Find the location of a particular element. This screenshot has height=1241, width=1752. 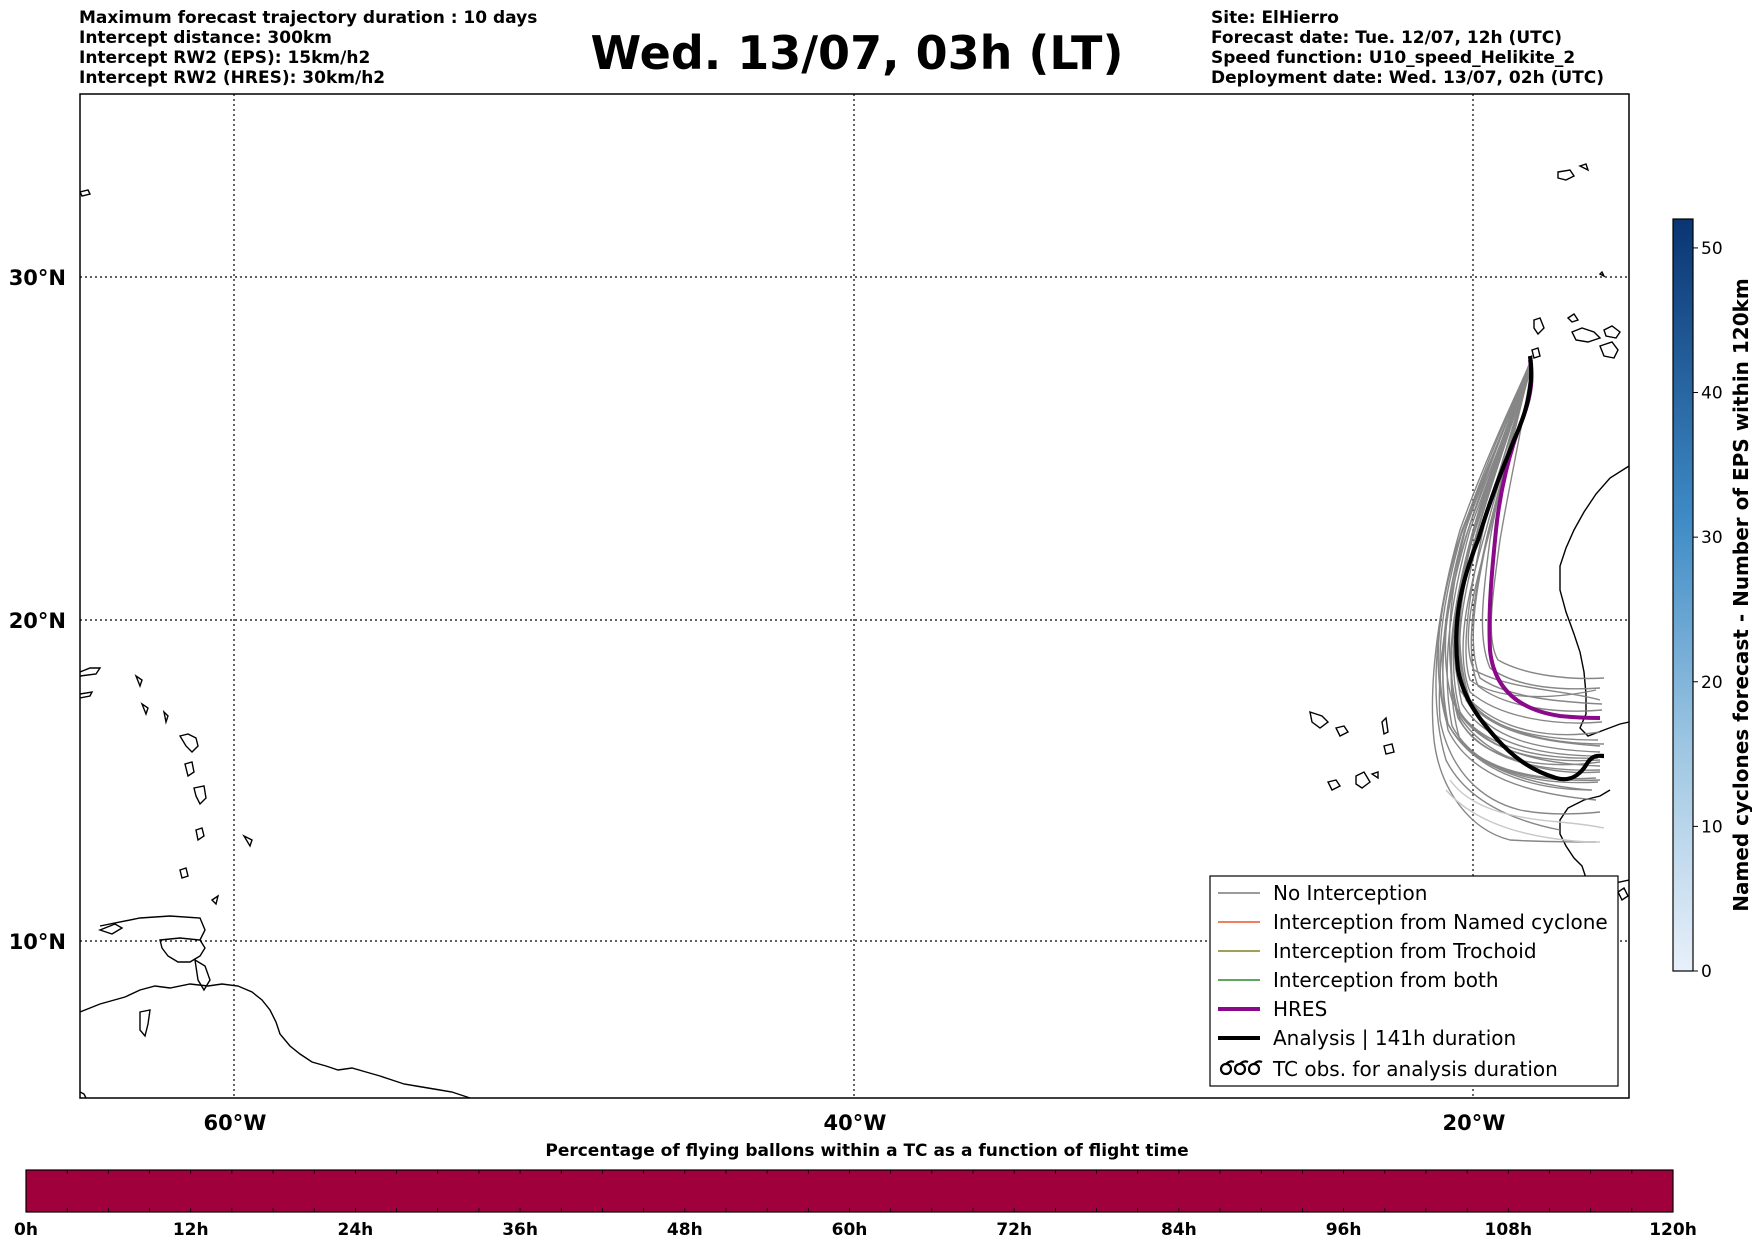

header-right-line: Forecast date: Tue. 12/07, 12h (UTC) is located at coordinates (1386, 38).